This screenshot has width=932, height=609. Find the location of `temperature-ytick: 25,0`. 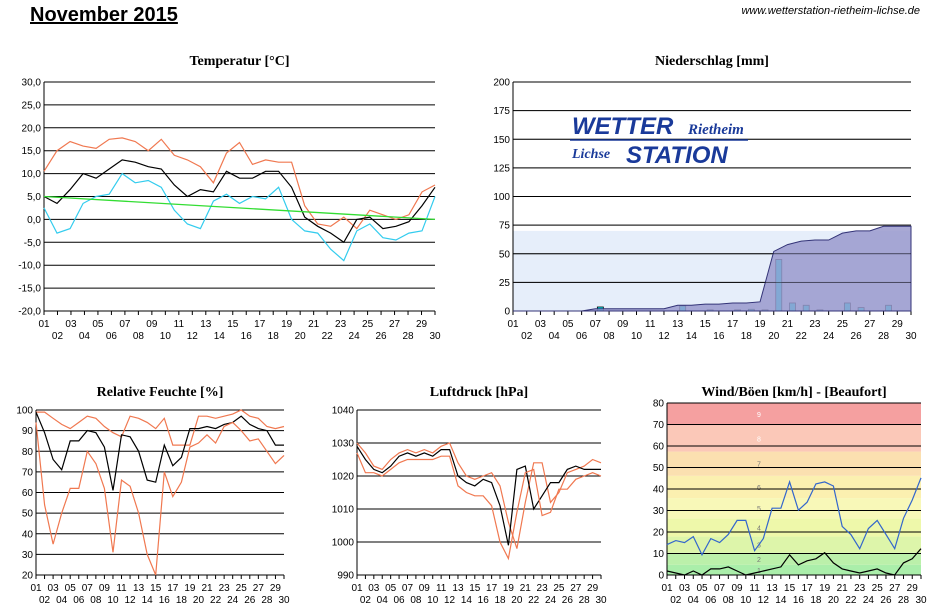

temperature-ytick: 25,0 is located at coordinates (32, 105).